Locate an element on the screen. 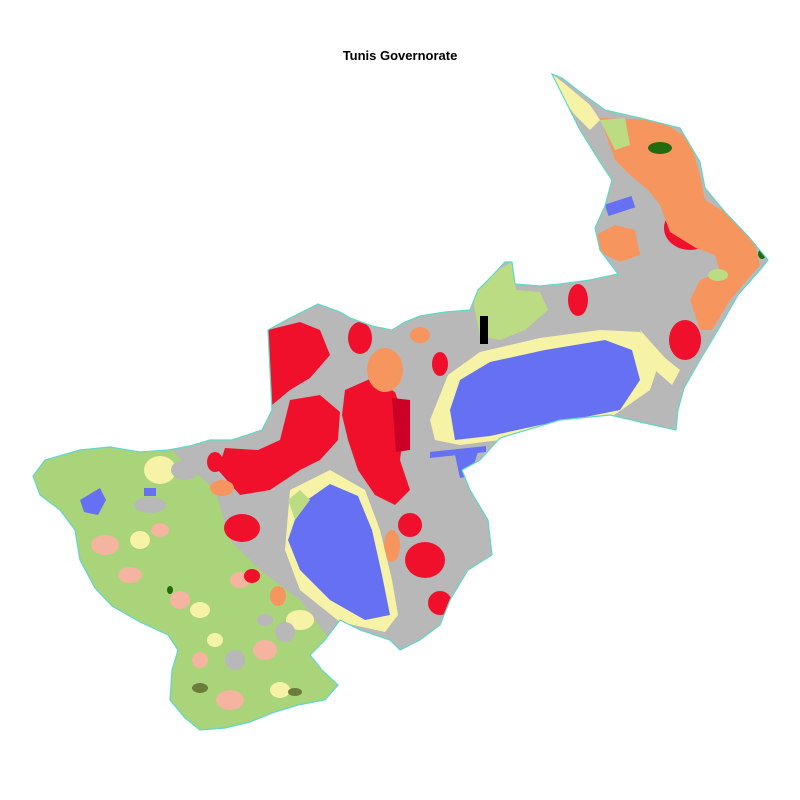 The height and width of the screenshot is (800, 800). pale-strip-east is located at coordinates (660, 357).